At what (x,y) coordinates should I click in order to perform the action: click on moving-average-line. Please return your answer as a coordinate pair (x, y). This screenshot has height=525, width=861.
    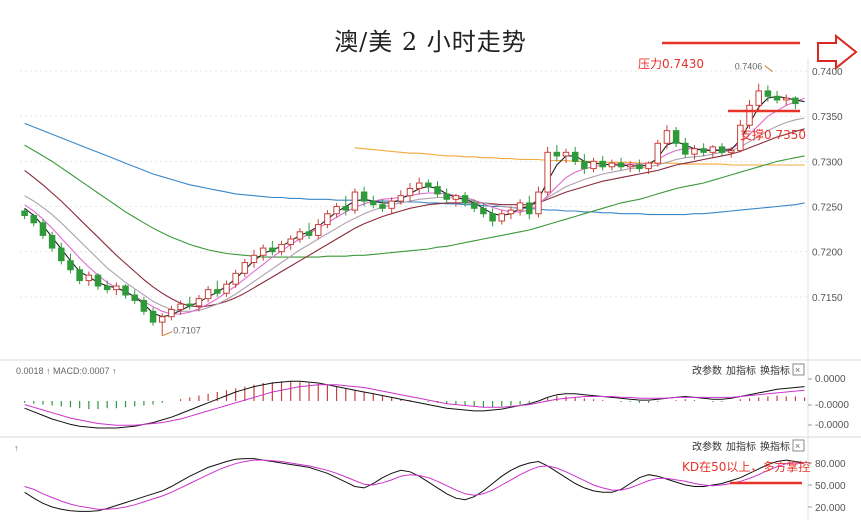
    Looking at the image, I should click on (579, 156).